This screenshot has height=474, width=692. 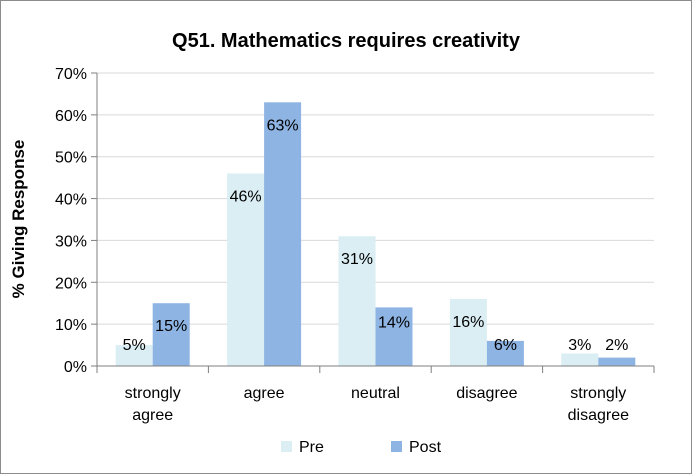 What do you see at coordinates (357, 259) in the screenshot?
I see `data-label: 31%` at bounding box center [357, 259].